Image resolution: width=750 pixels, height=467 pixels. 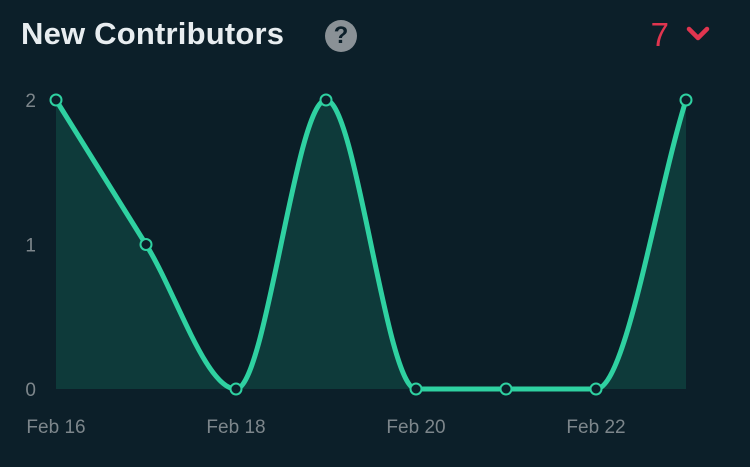 What do you see at coordinates (235, 427) in the screenshot?
I see `x-tick-label: Feb 18` at bounding box center [235, 427].